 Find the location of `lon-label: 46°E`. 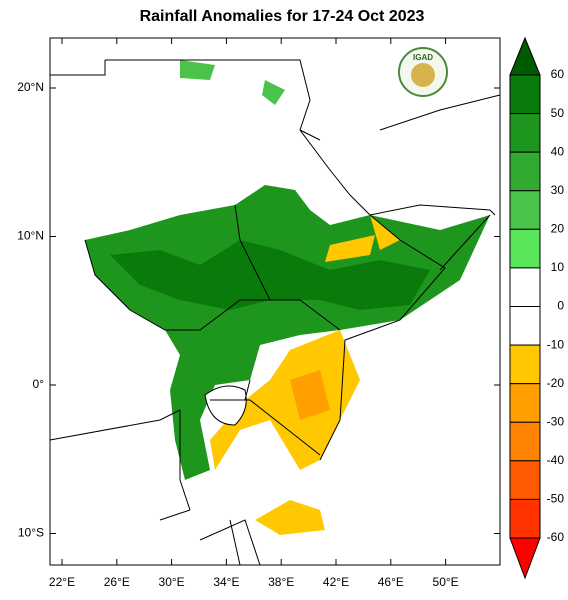

lon-label: 46°E is located at coordinates (391, 582).